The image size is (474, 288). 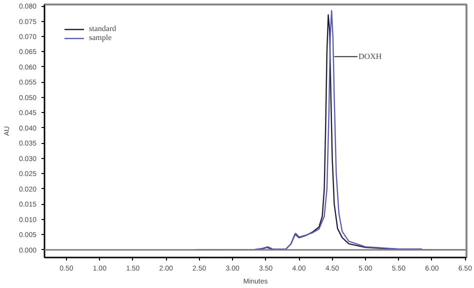 I want to click on legend-label: standard, so click(x=102, y=28).